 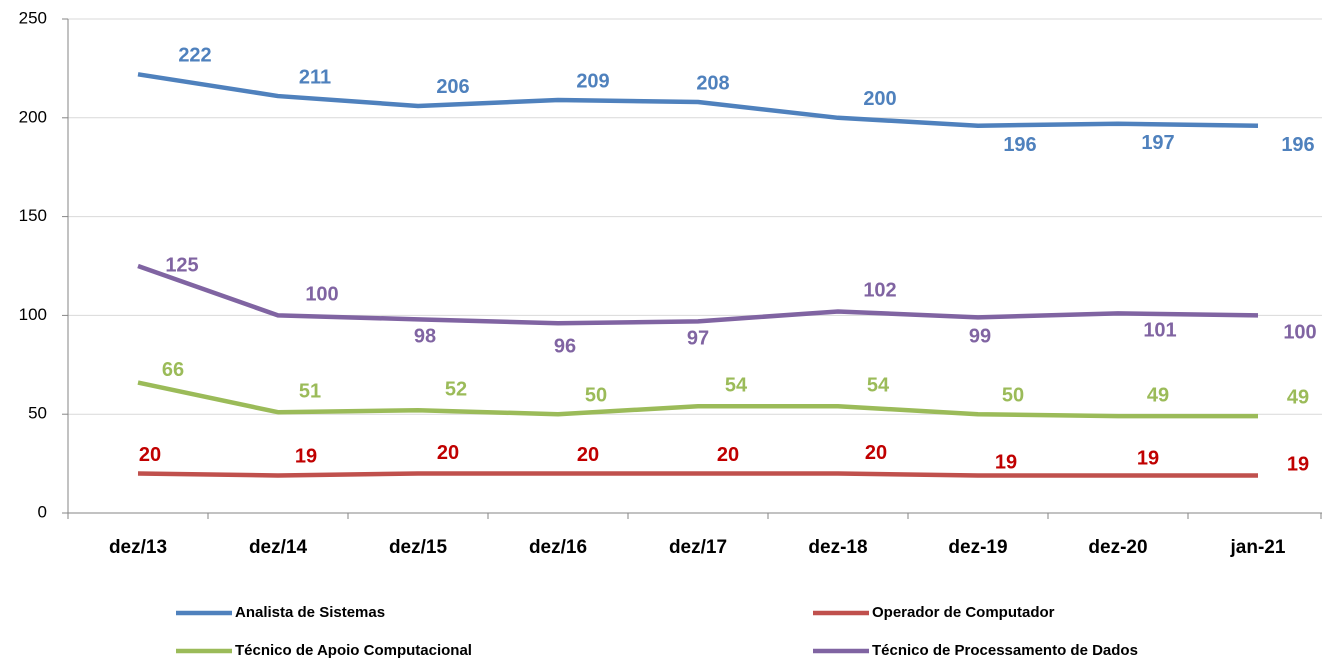 What do you see at coordinates (712, 83) in the screenshot?
I see `data-label: 208` at bounding box center [712, 83].